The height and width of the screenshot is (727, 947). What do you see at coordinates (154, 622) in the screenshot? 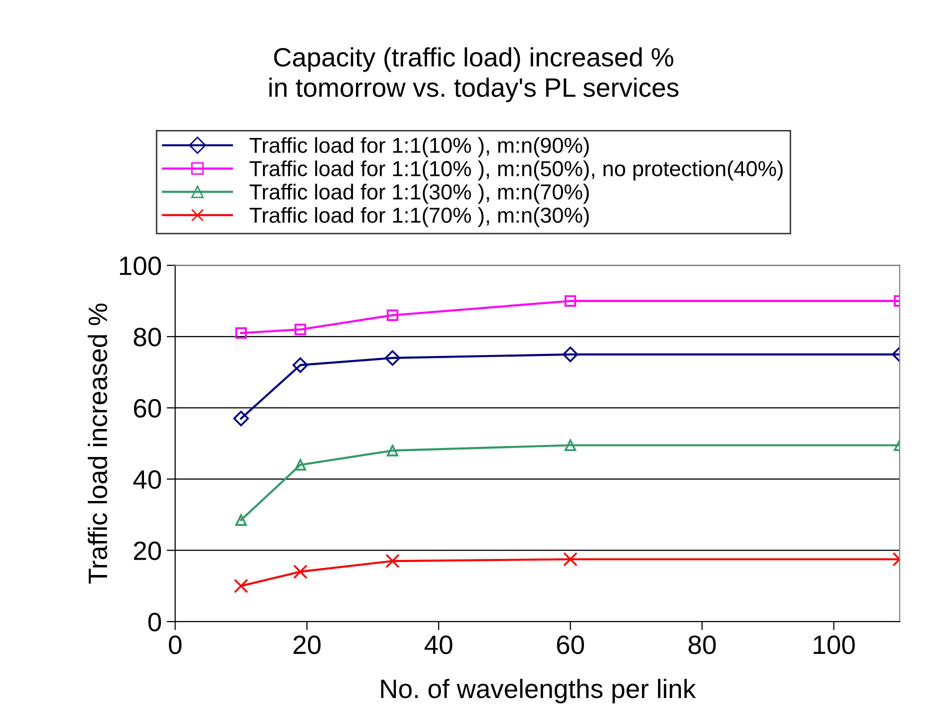
I see `y-tick-label: 0` at bounding box center [154, 622].